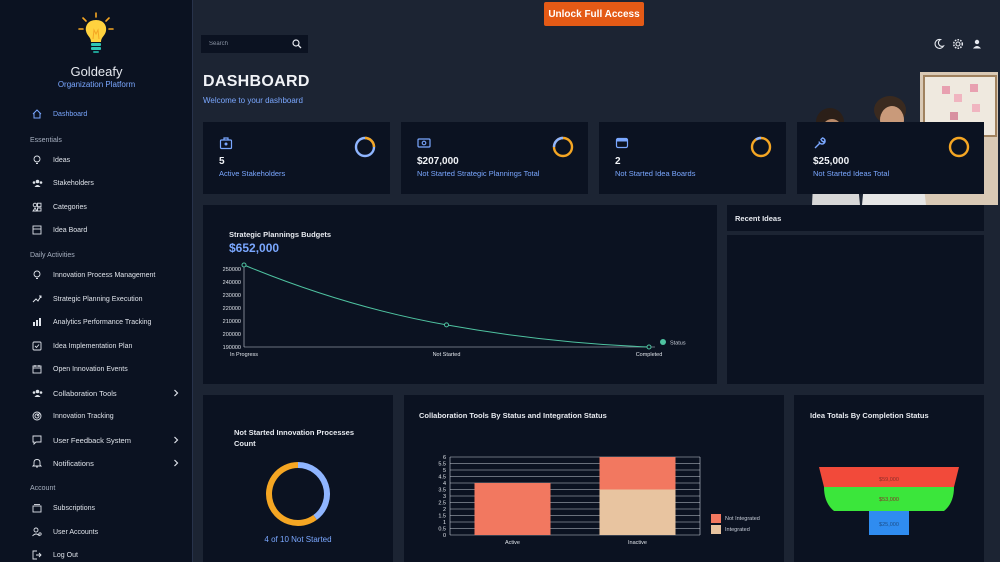 The image size is (1000, 562). Describe the element at coordinates (594, 14) in the screenshot. I see `unlock-full-access-button: Unlock Full Access` at that location.